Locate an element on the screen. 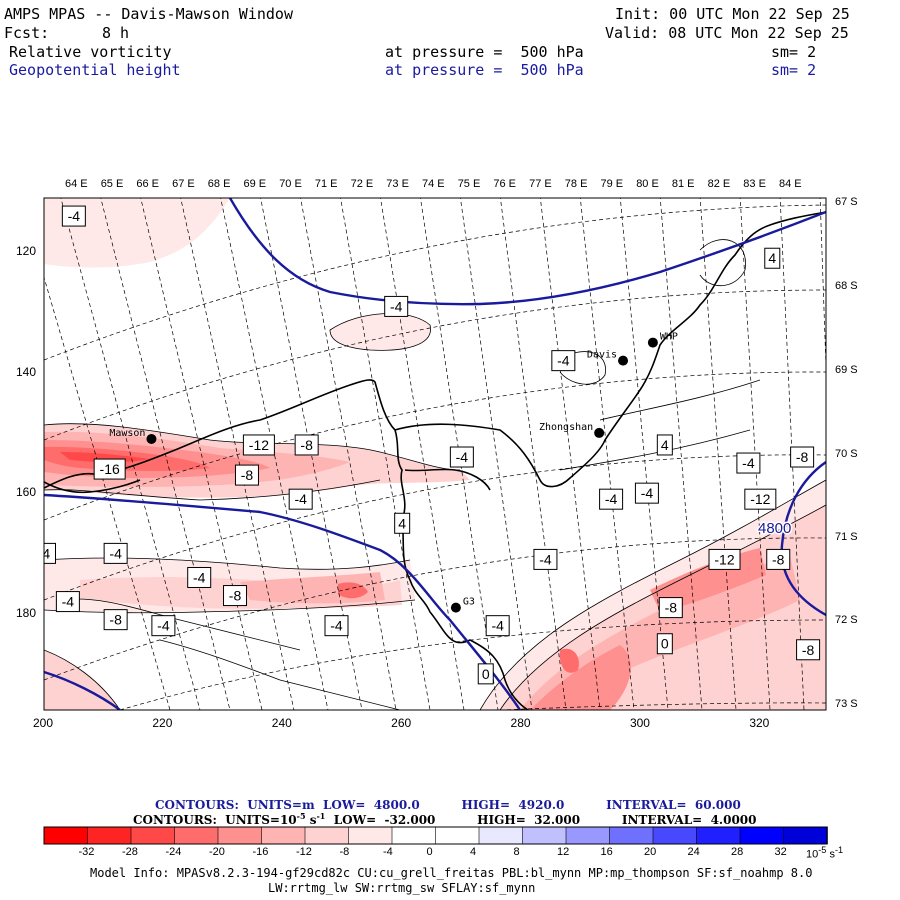 The width and height of the screenshot is (900, 900). vorticity-contour-label: -16 is located at coordinates (109, 469).